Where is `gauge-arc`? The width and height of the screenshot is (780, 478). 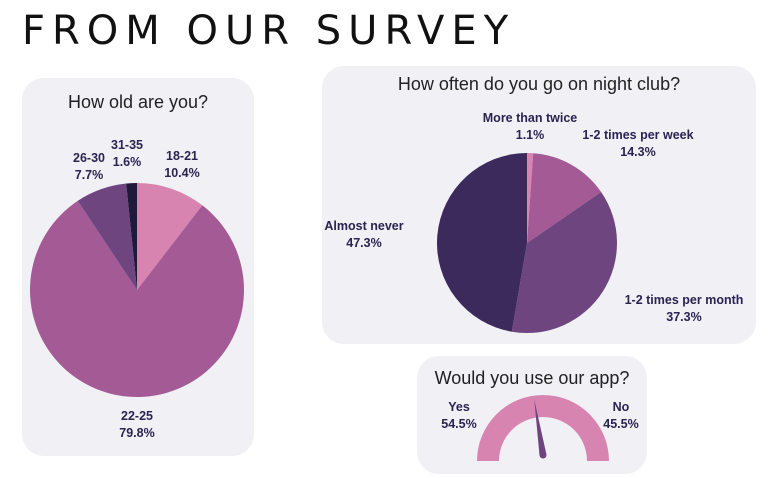
gauge-arc is located at coordinates (543, 428).